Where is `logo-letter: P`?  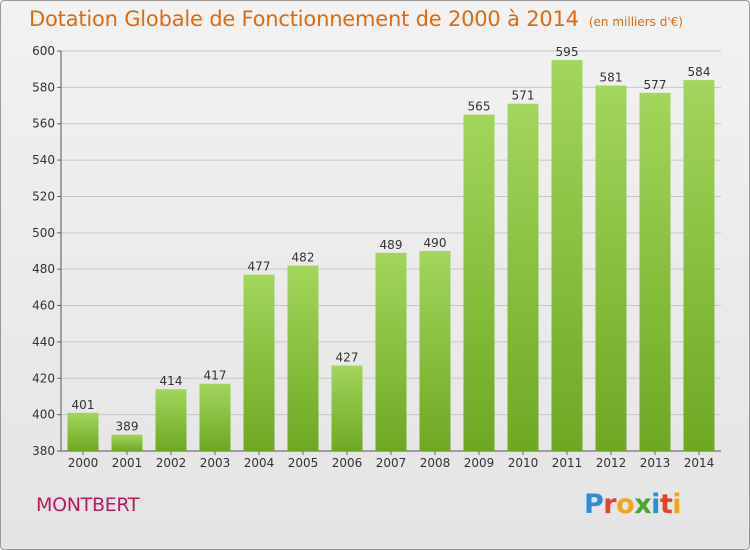 logo-letter: P is located at coordinates (594, 504).